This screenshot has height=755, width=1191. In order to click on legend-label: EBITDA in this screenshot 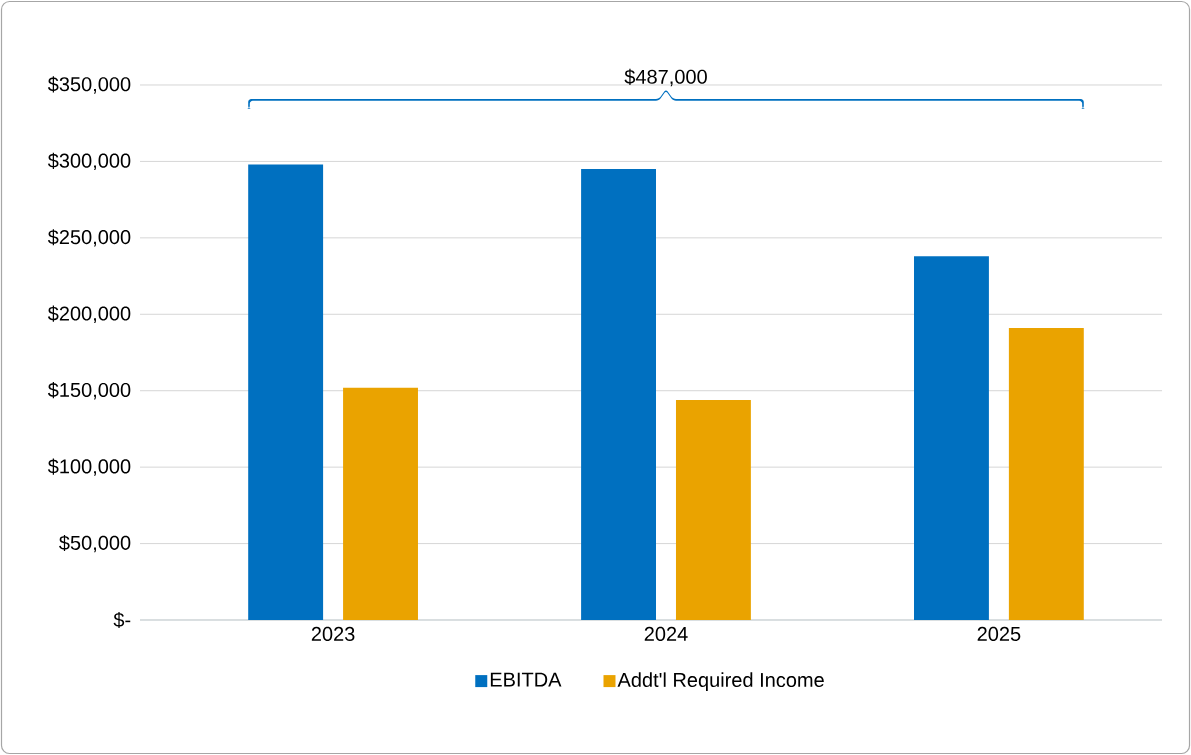, I will do `click(526, 679)`.